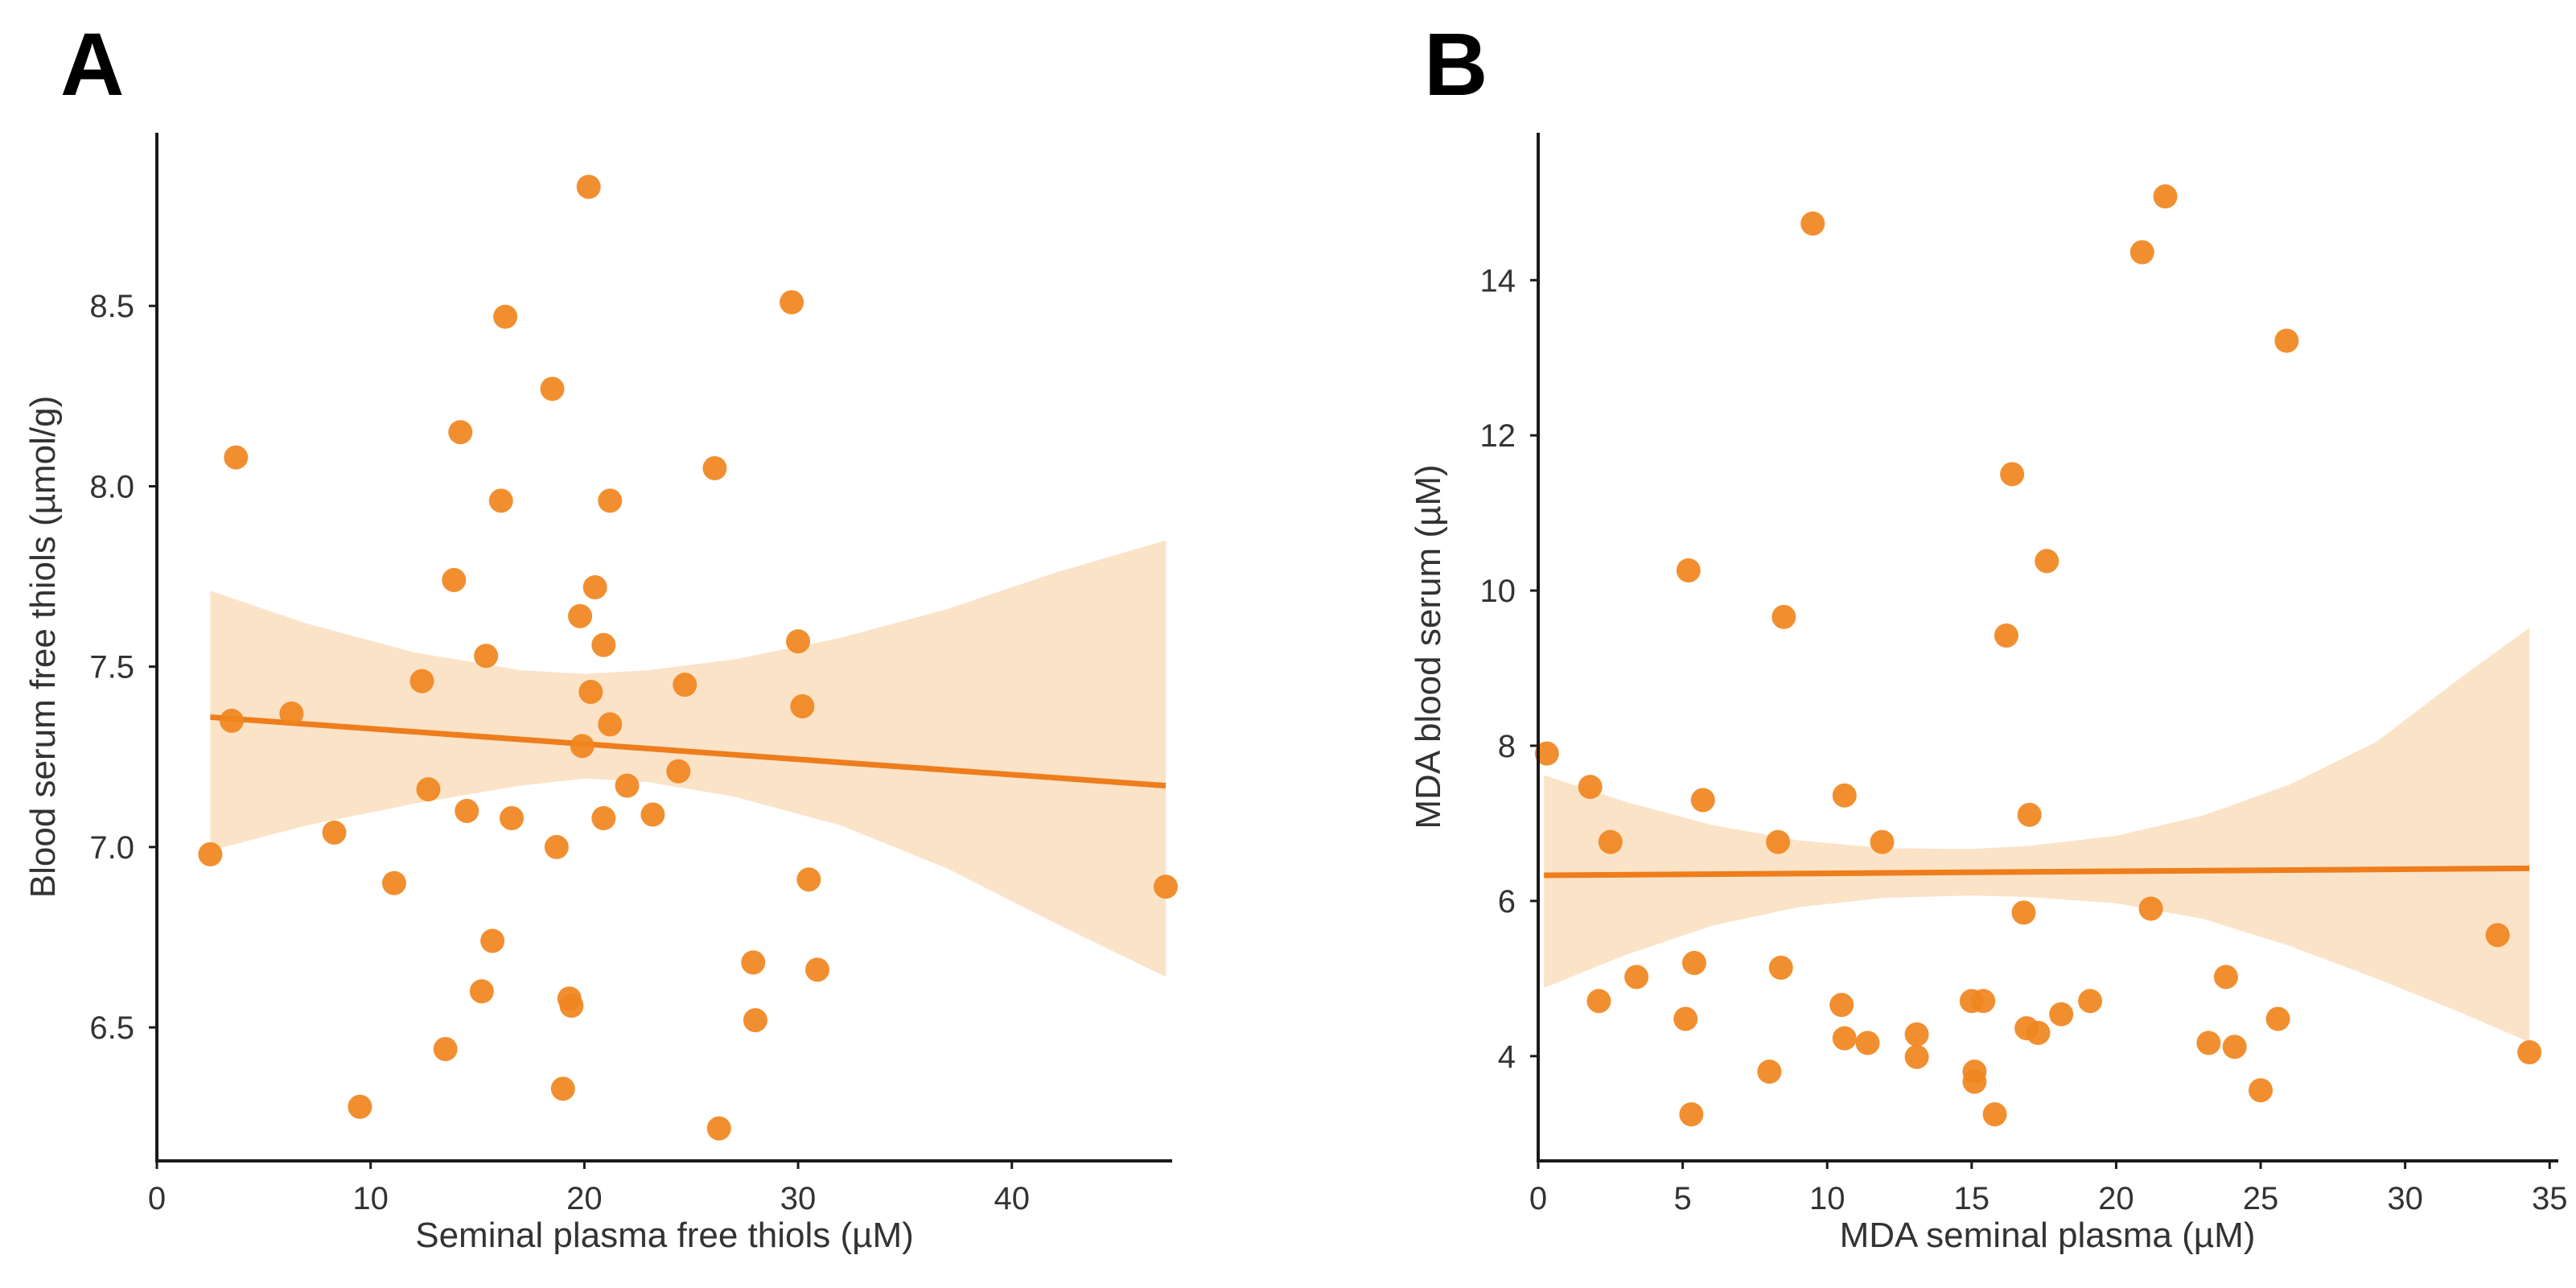  What do you see at coordinates (1682, 1198) in the screenshot?
I see `panel-b-x-tick-label: 5` at bounding box center [1682, 1198].